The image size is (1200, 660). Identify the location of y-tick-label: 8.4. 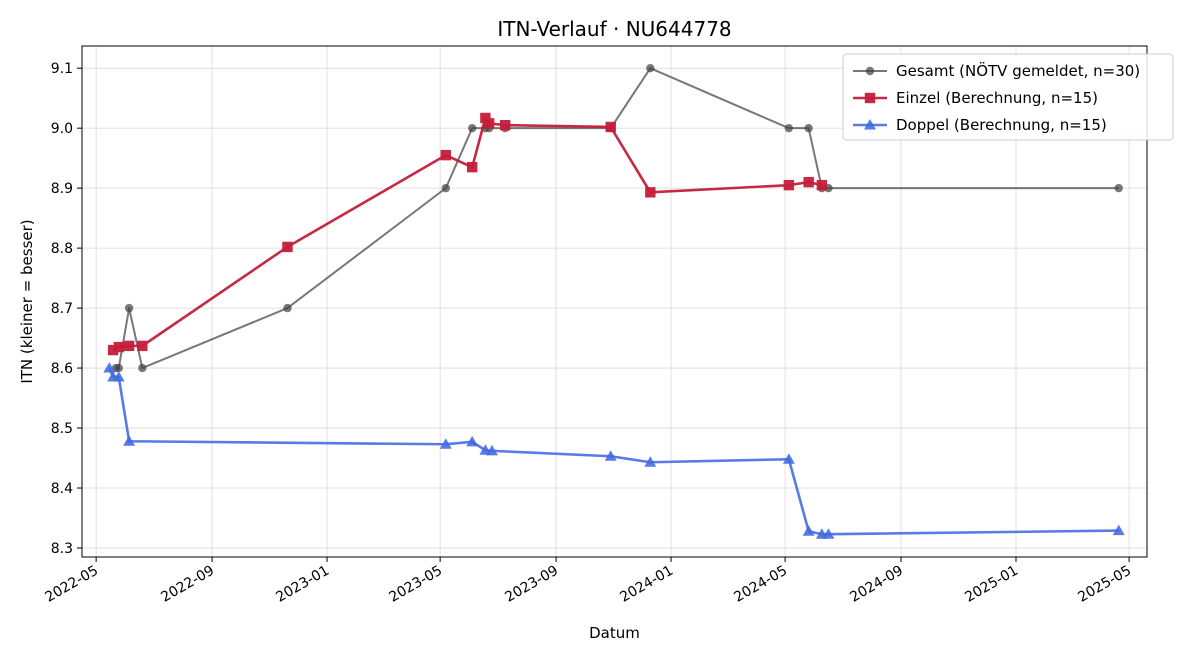
(62, 489).